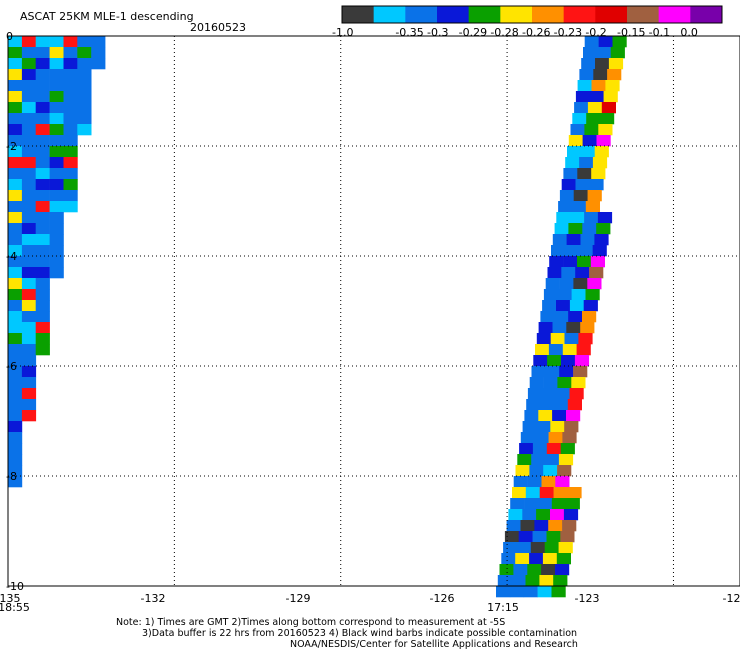  What do you see at coordinates (15, 586) in the screenshot?
I see `y-tick-label: -10` at bounding box center [15, 586].